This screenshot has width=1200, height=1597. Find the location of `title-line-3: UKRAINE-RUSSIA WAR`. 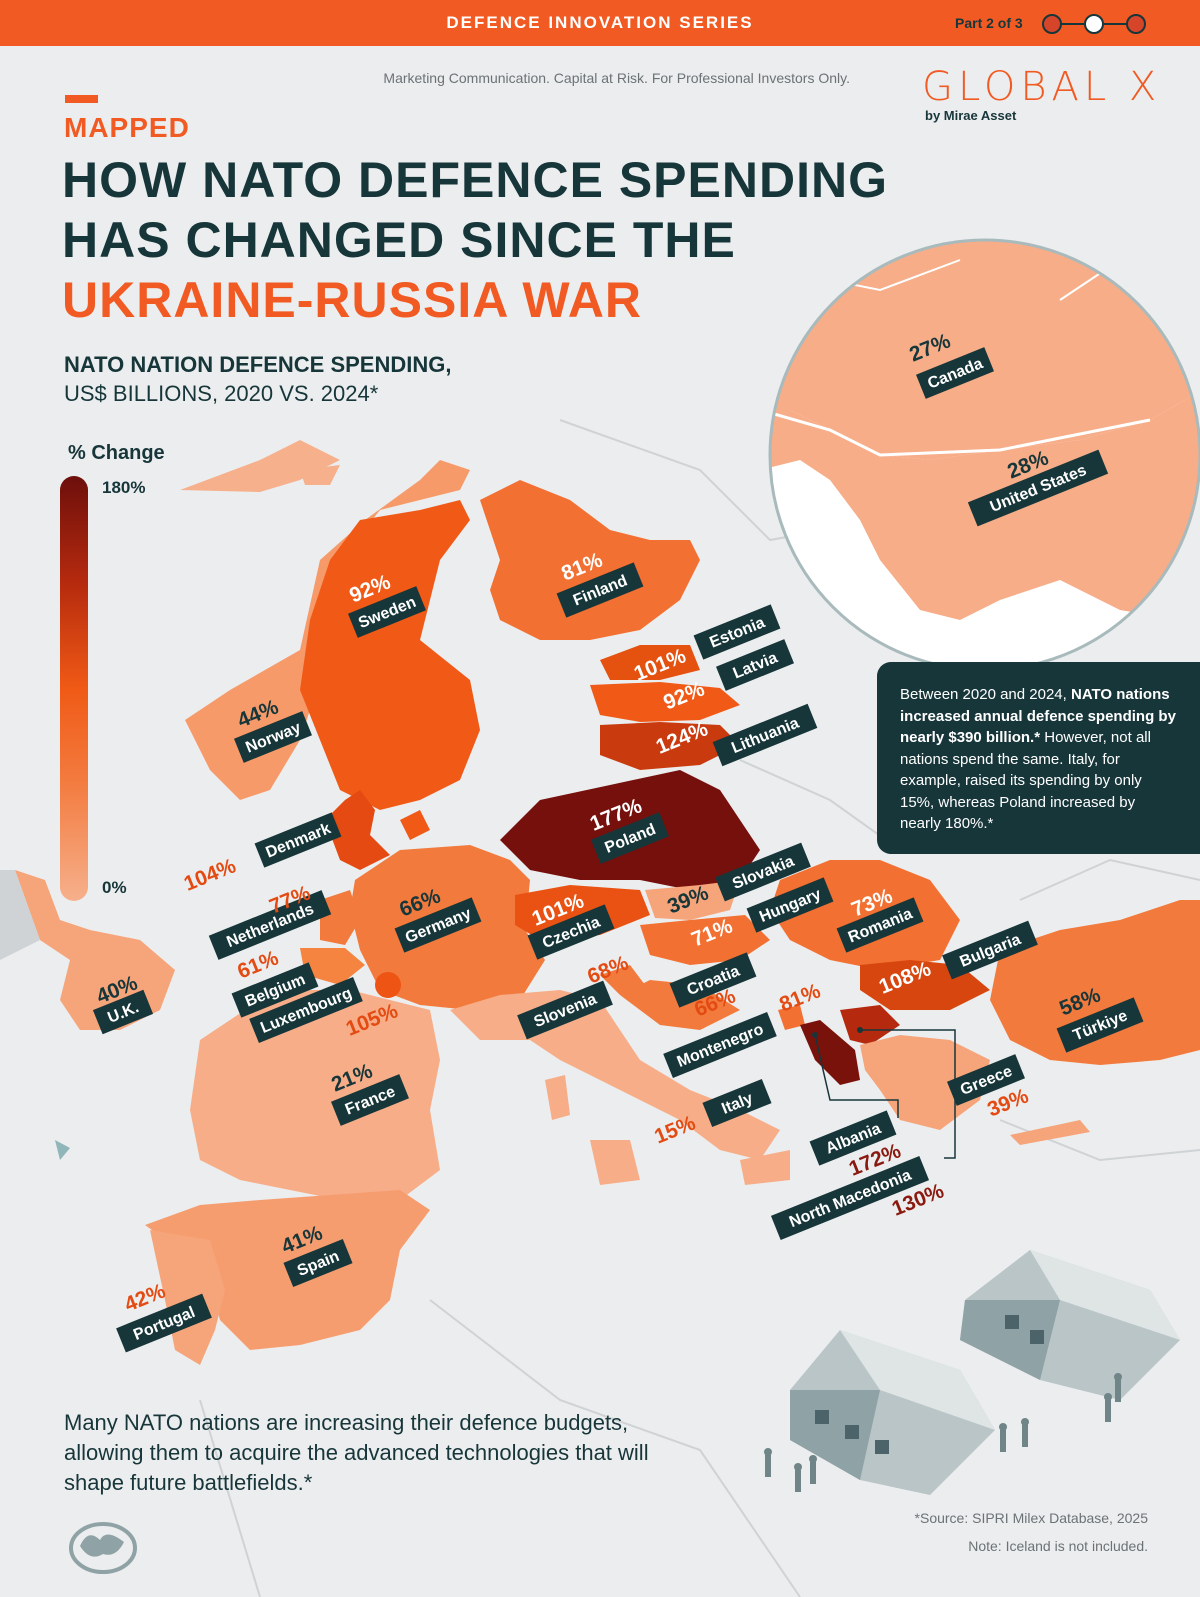

title-line-3: UKRAINE-RUSSIA WAR is located at coordinates (352, 300).